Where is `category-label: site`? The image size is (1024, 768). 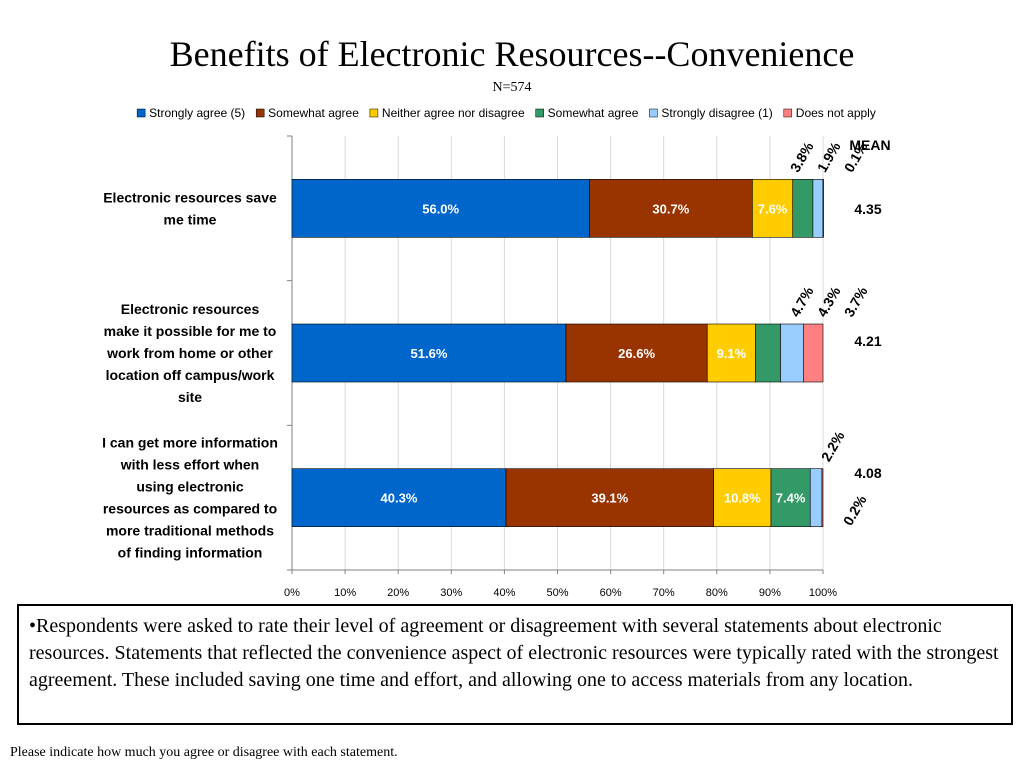
category-label: site is located at coordinates (190, 397).